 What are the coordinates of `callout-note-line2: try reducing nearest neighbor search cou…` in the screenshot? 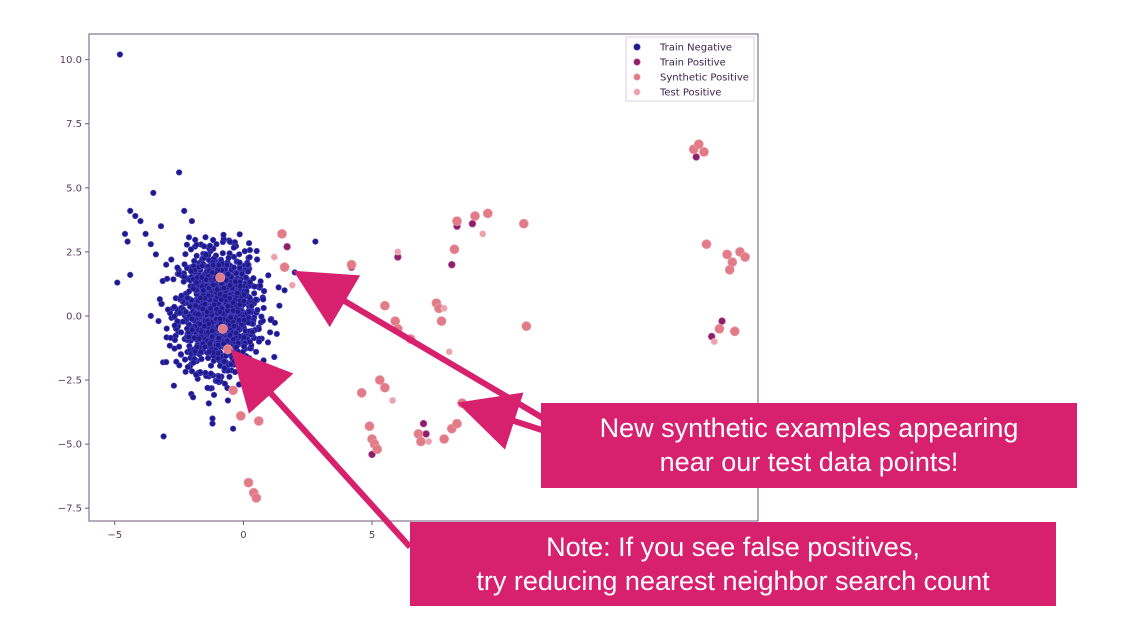 It's located at (733, 581).